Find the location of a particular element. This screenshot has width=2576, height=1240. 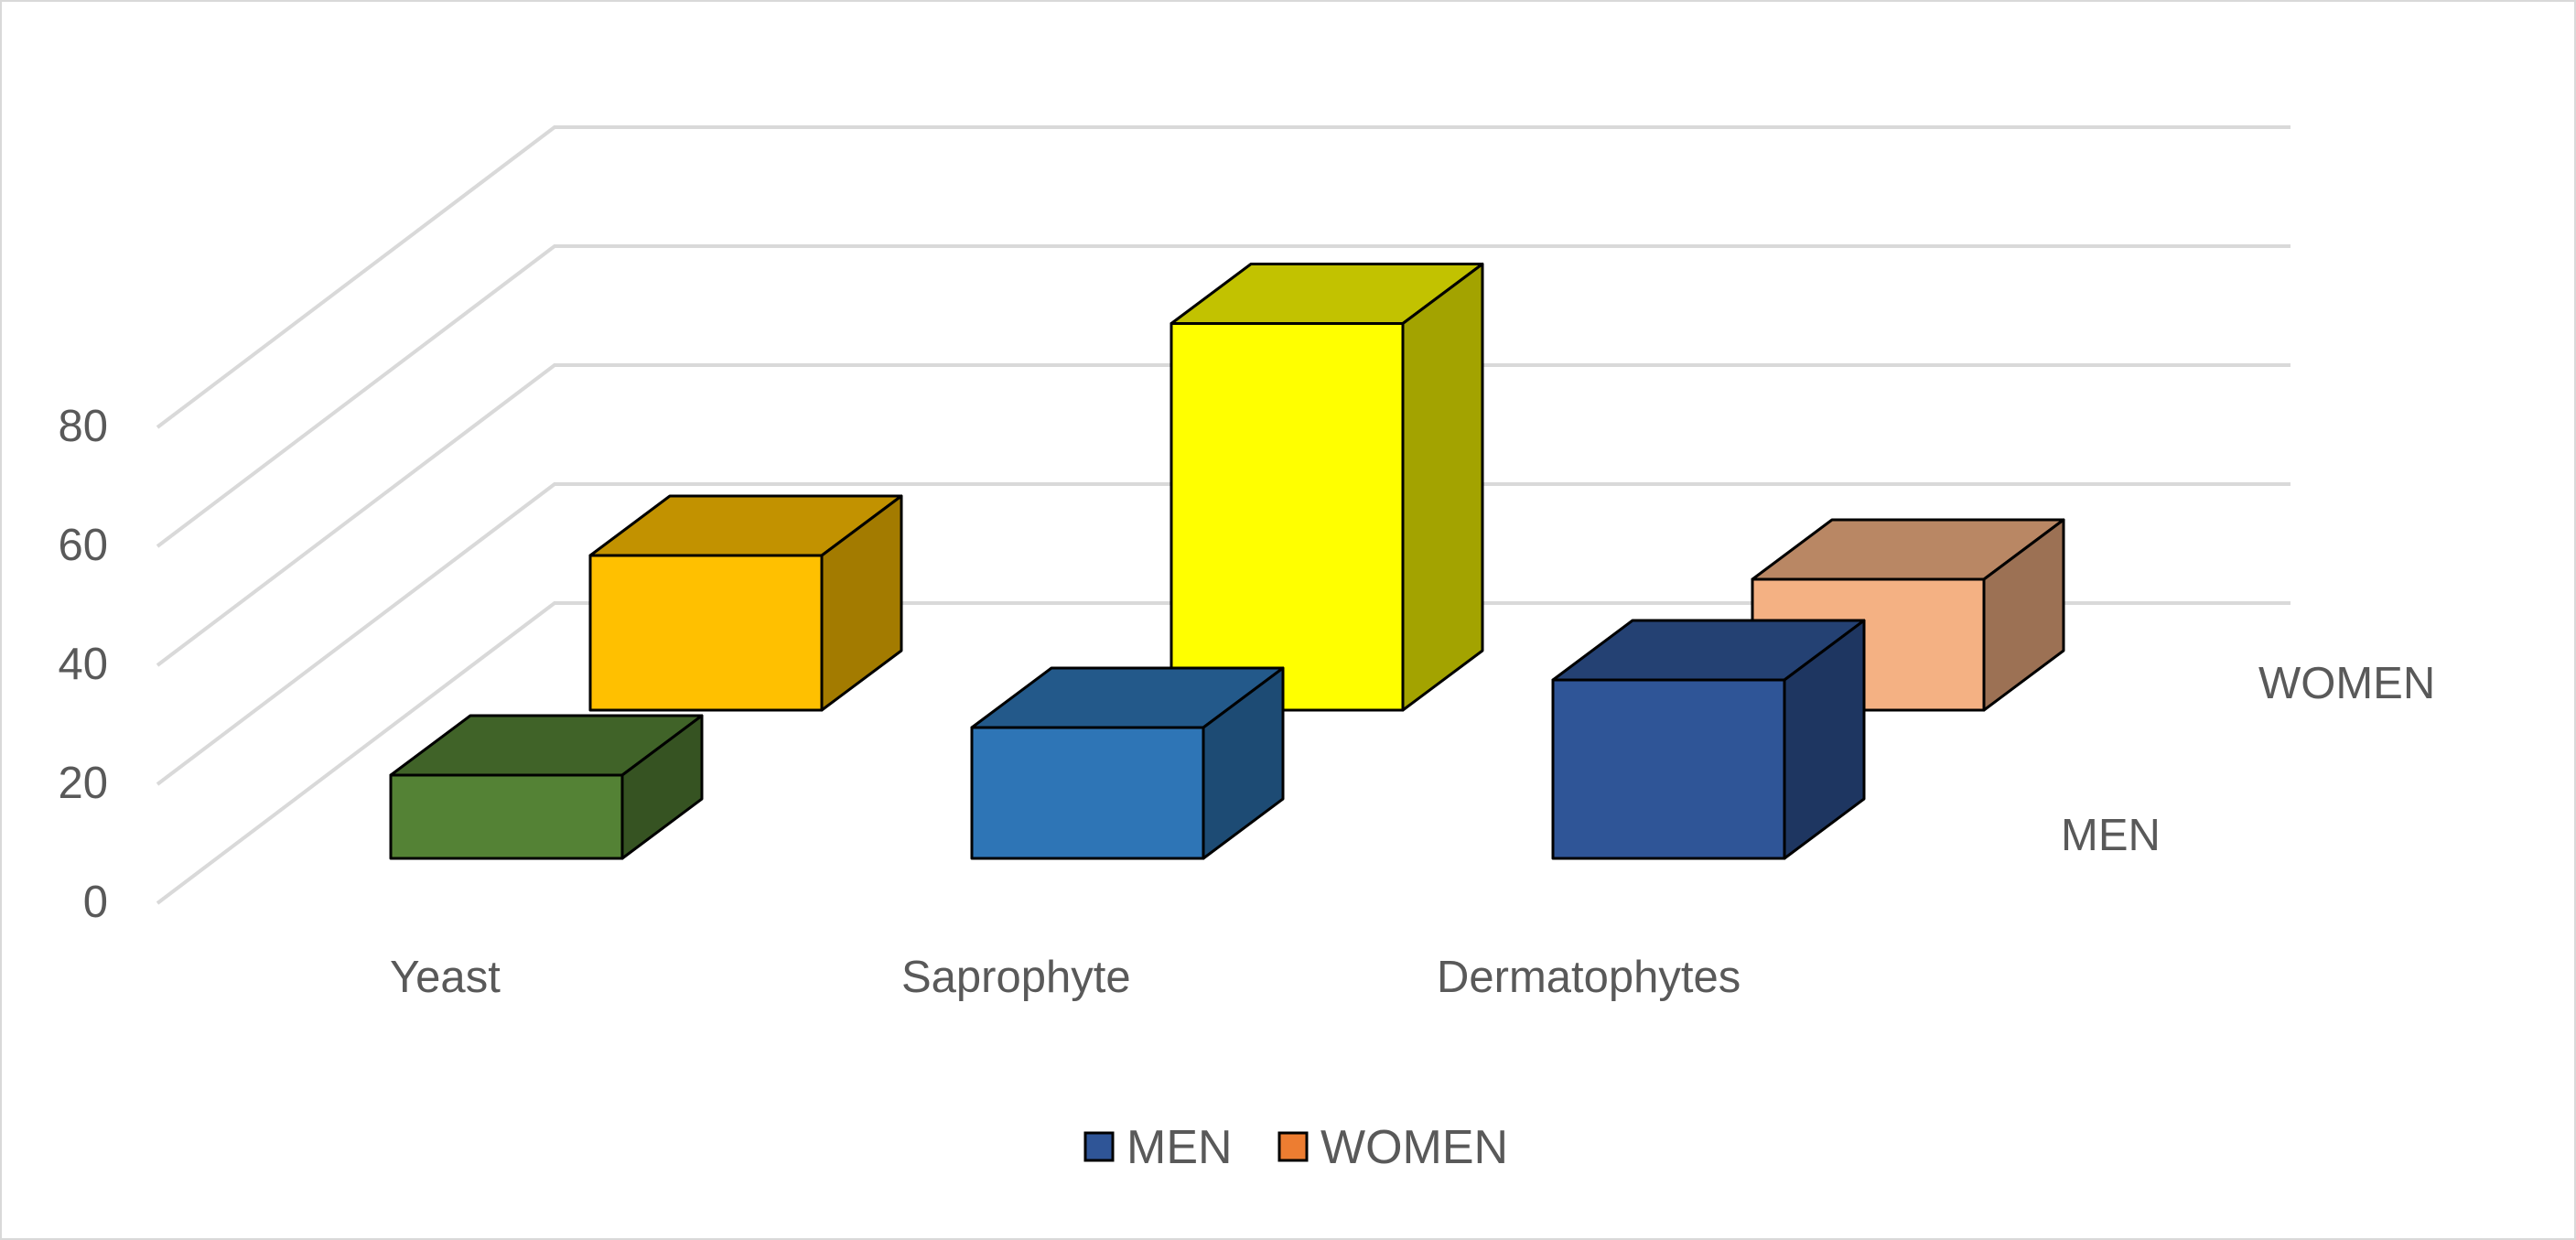

bar-women-saprophyte is located at coordinates (1326, 487).